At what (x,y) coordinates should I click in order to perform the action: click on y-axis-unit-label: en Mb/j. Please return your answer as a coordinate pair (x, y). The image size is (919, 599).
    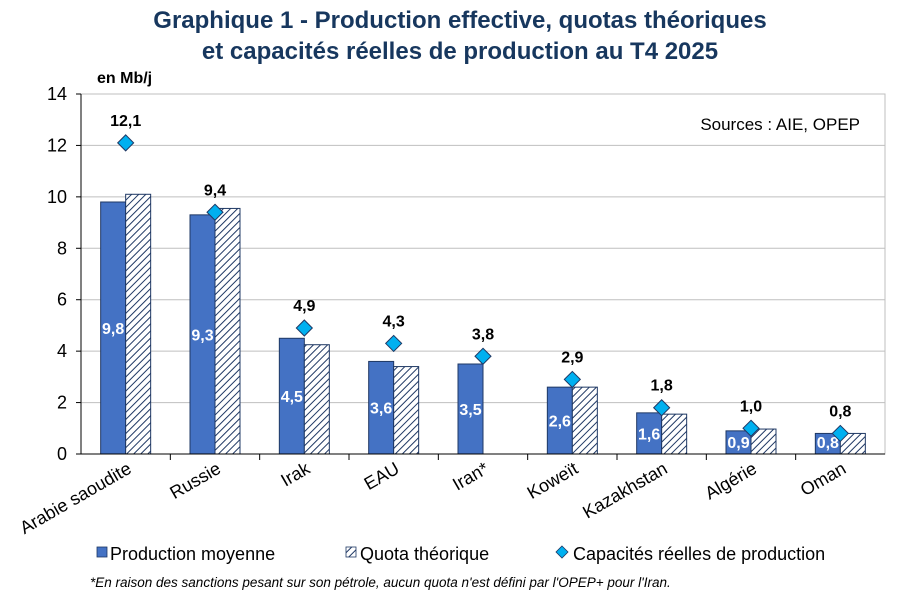
    Looking at the image, I should click on (124, 78).